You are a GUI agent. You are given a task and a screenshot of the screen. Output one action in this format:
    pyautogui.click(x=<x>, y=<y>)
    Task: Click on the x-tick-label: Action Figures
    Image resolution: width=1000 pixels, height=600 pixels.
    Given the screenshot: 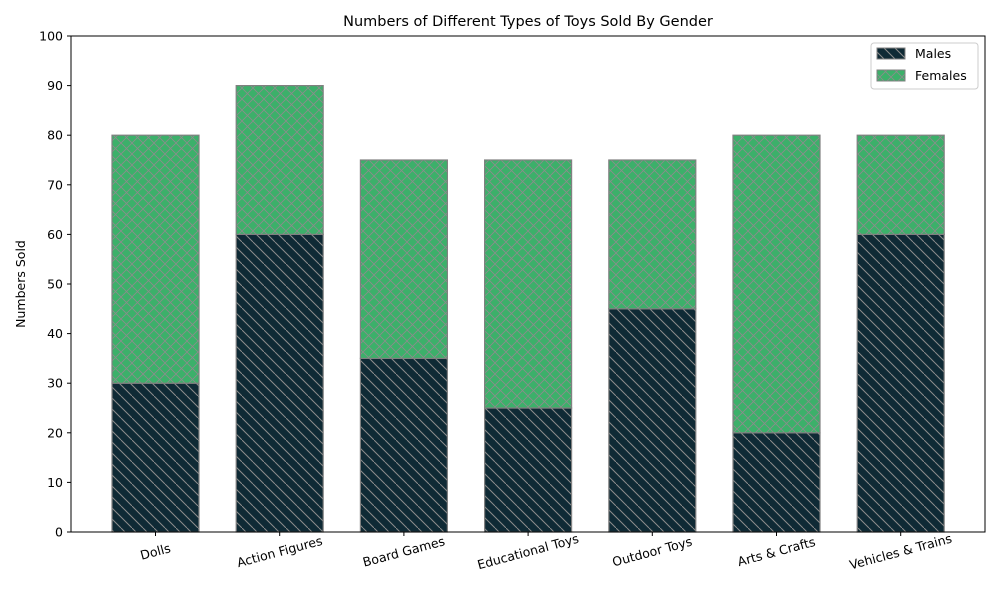 What is the action you would take?
    pyautogui.click(x=279, y=551)
    